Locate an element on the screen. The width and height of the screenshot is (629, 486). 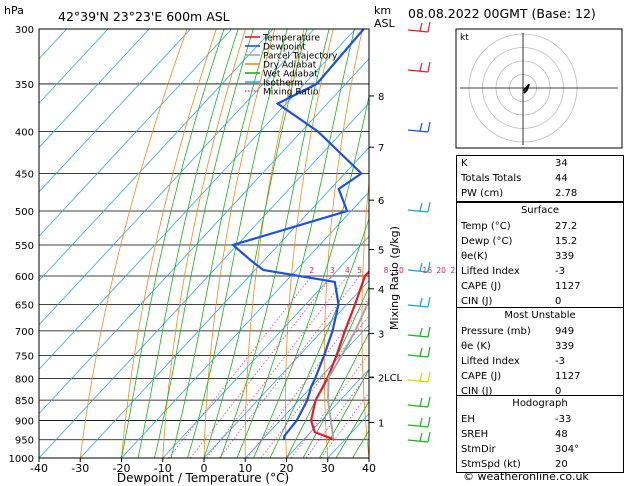
temperature-tick-label: -20 is located at coordinates (122, 468).